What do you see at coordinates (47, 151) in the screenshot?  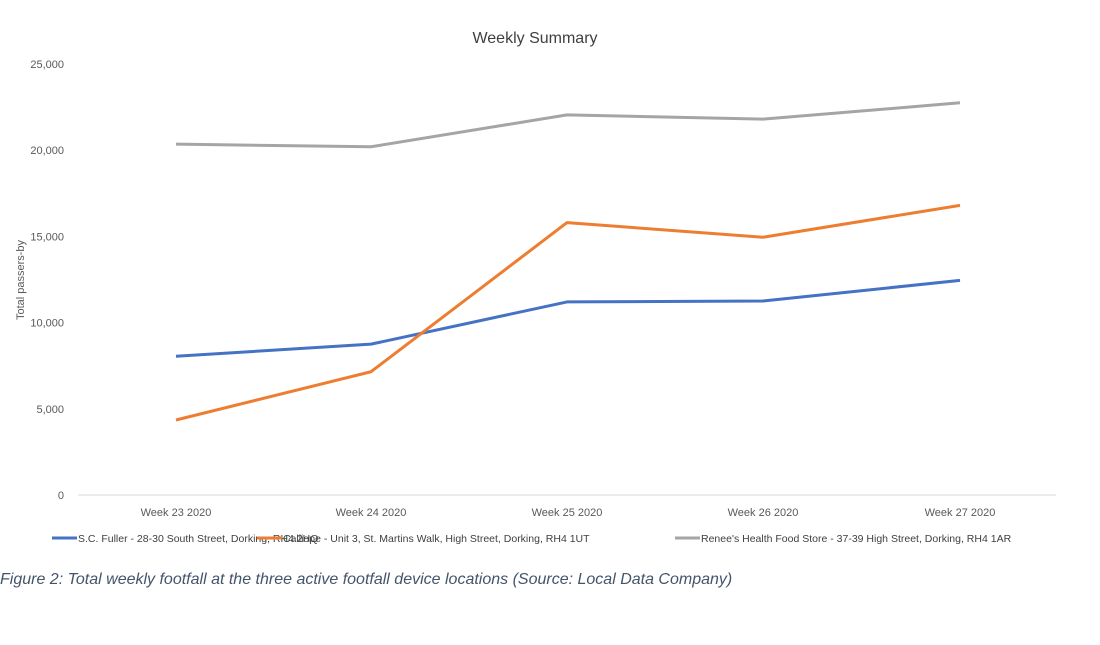 I see `y-tick-label: 20,000` at bounding box center [47, 151].